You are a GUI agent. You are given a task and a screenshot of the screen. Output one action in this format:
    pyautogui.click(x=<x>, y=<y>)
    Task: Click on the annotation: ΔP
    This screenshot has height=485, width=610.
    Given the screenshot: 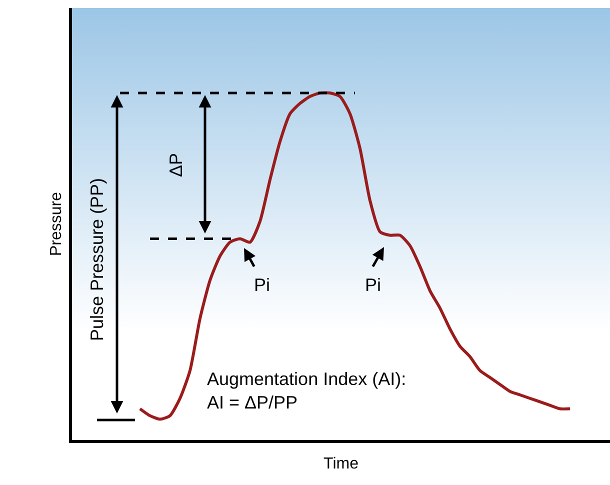 What is the action you would take?
    pyautogui.click(x=176, y=164)
    